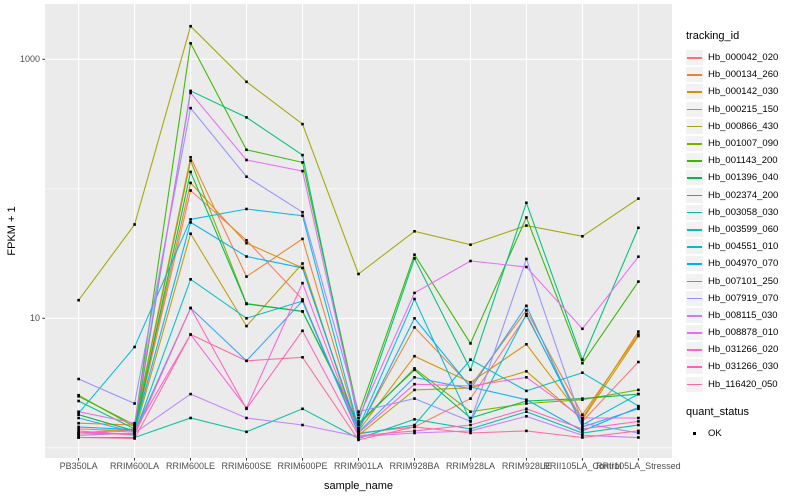 Image resolution: width=800 pixels, height=500 pixels. I want to click on legend-label: Hb_003058_030, so click(743, 212).